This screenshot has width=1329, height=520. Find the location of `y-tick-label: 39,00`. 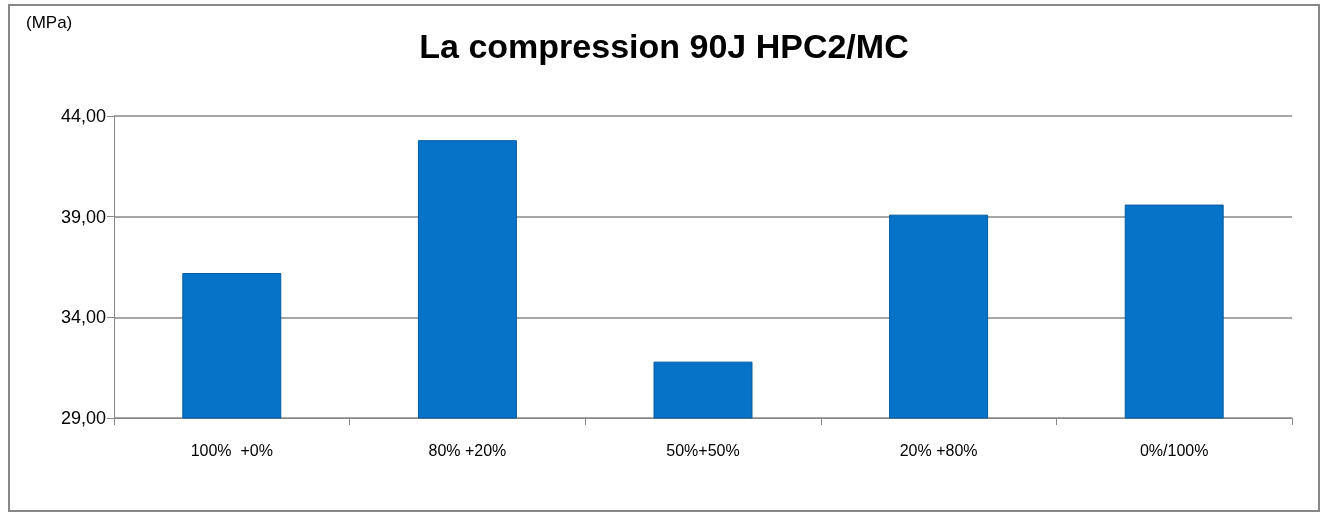

y-tick-label: 39,00 is located at coordinates (83, 216).